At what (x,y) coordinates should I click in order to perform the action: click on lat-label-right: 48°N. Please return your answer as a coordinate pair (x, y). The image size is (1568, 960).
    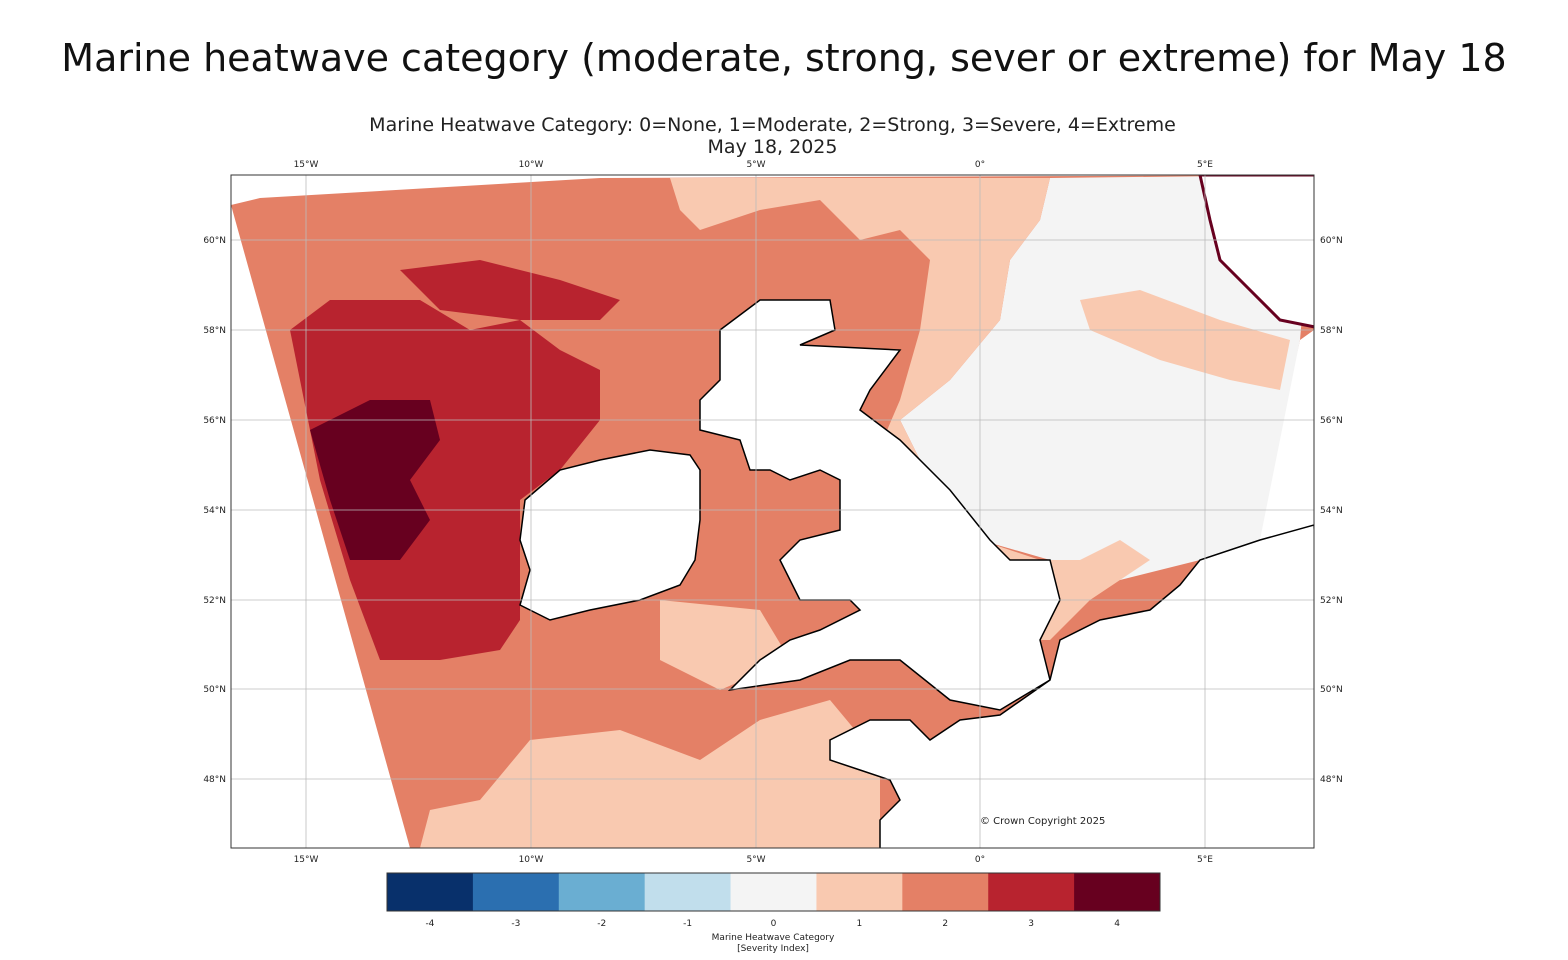
    Looking at the image, I should click on (1331, 780).